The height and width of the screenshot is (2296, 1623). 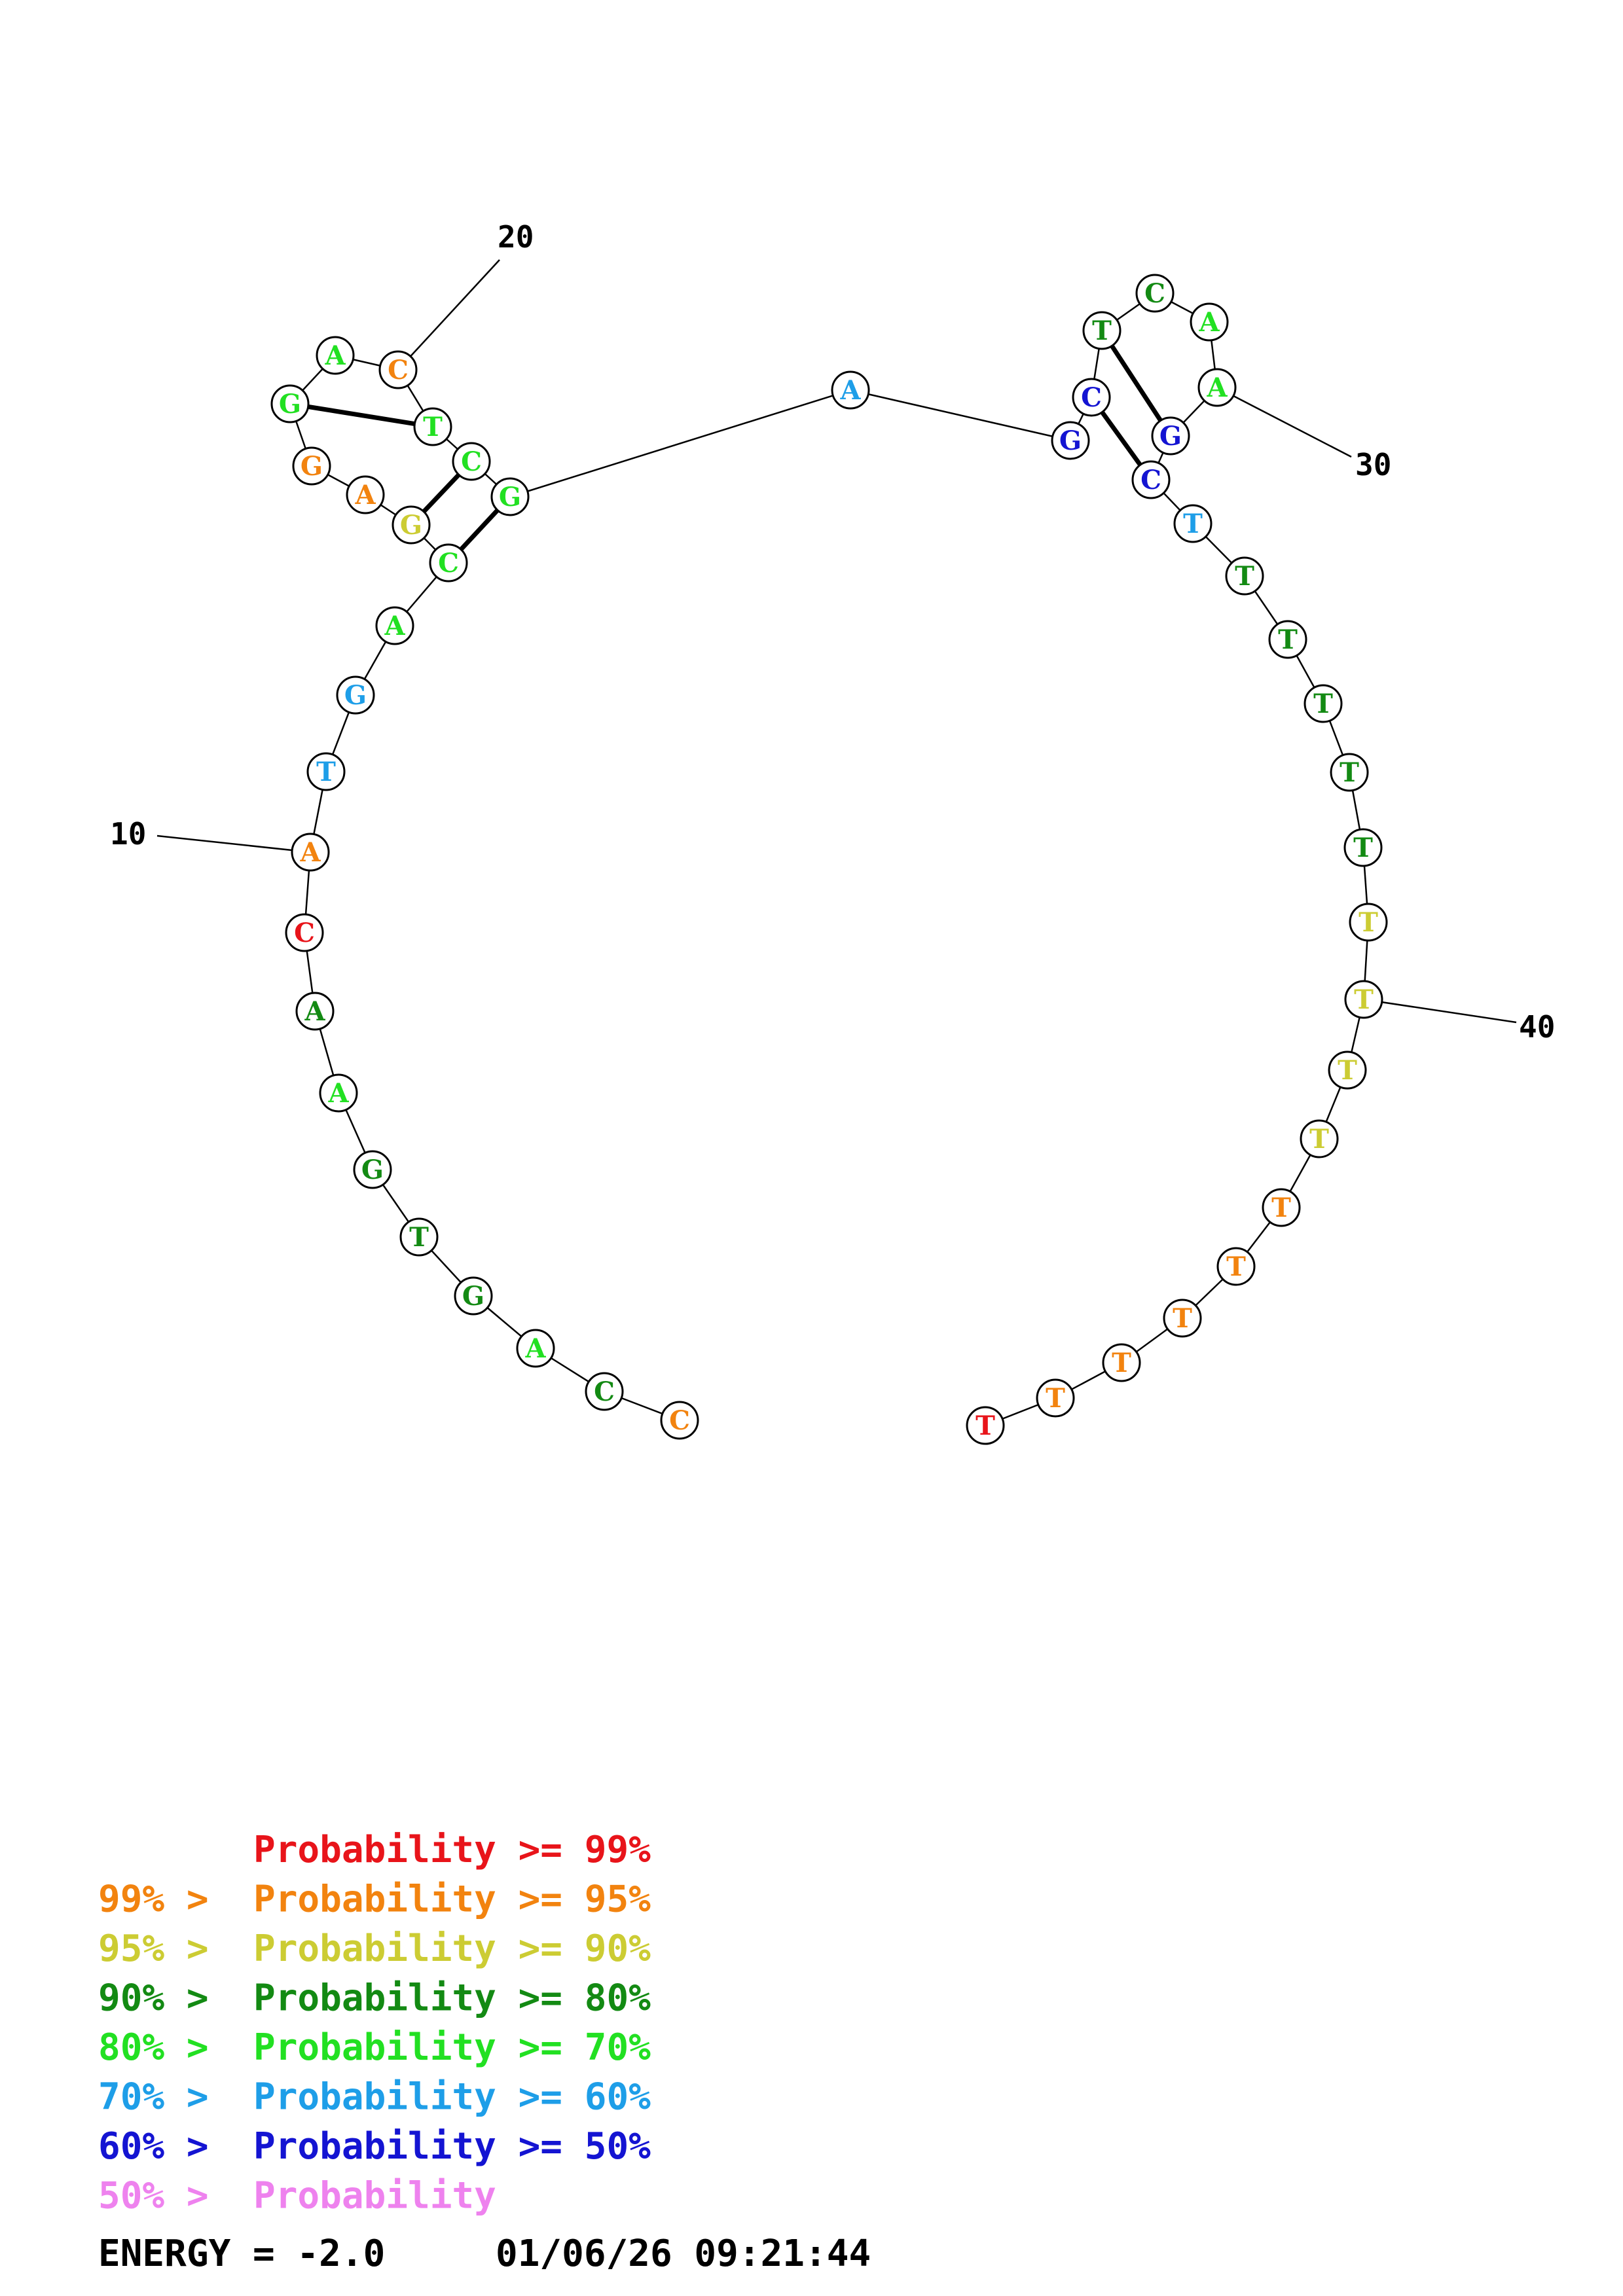 What do you see at coordinates (164, 2146) in the screenshot?
I see `legend-prefix: 60% >` at bounding box center [164, 2146].